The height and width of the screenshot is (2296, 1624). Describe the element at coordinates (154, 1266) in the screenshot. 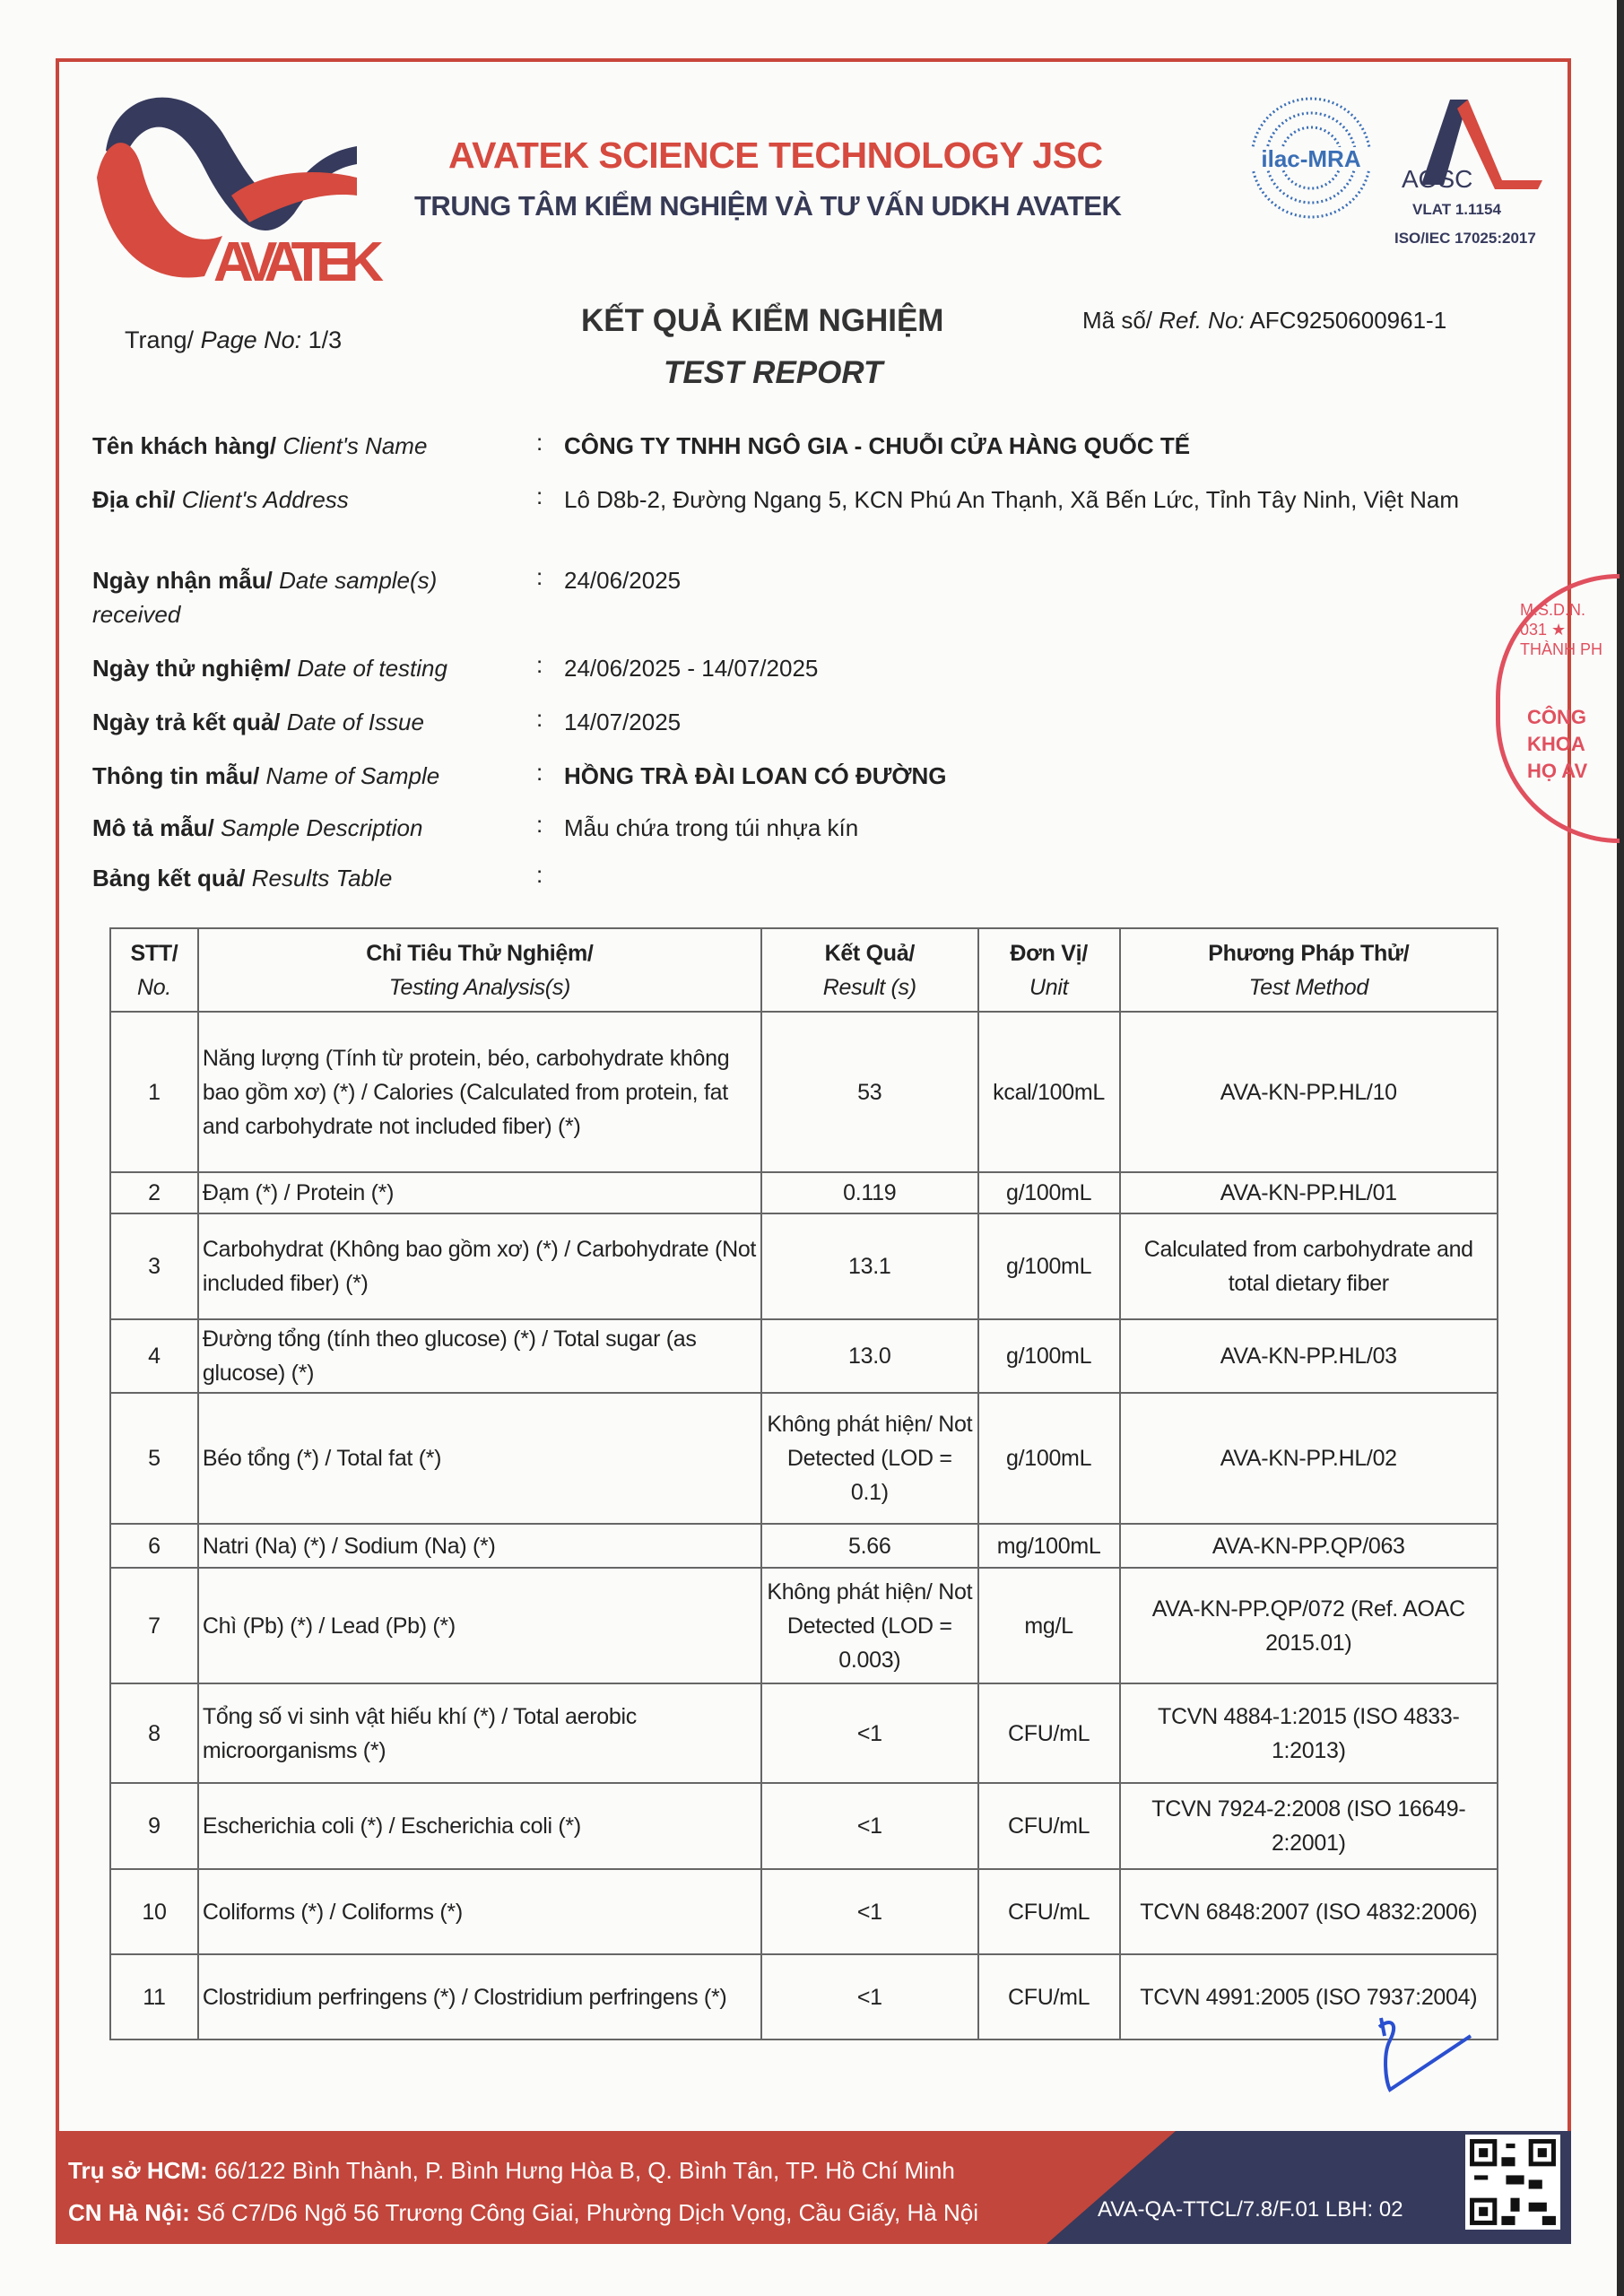

I see `cell-no: 3` at that location.